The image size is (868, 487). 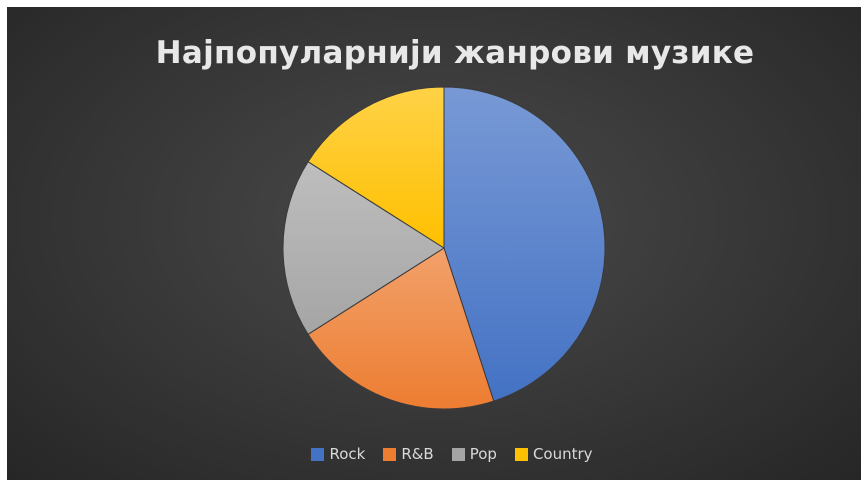 I want to click on legend-item-rnb: R&B, so click(x=408, y=454).